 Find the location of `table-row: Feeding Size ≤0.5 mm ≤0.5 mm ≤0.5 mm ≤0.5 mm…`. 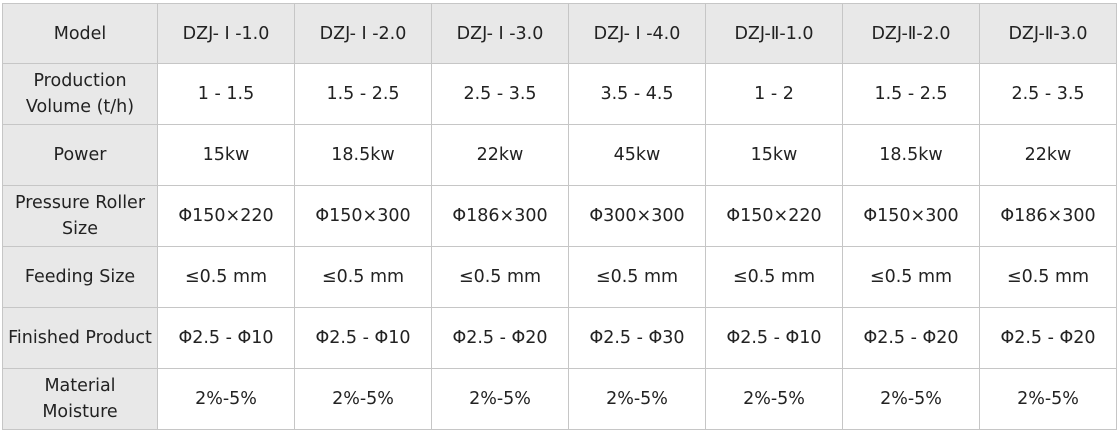

table-row: Feeding Size ≤0.5 mm ≤0.5 mm ≤0.5 mm ≤0.5 mm… is located at coordinates (559, 277).